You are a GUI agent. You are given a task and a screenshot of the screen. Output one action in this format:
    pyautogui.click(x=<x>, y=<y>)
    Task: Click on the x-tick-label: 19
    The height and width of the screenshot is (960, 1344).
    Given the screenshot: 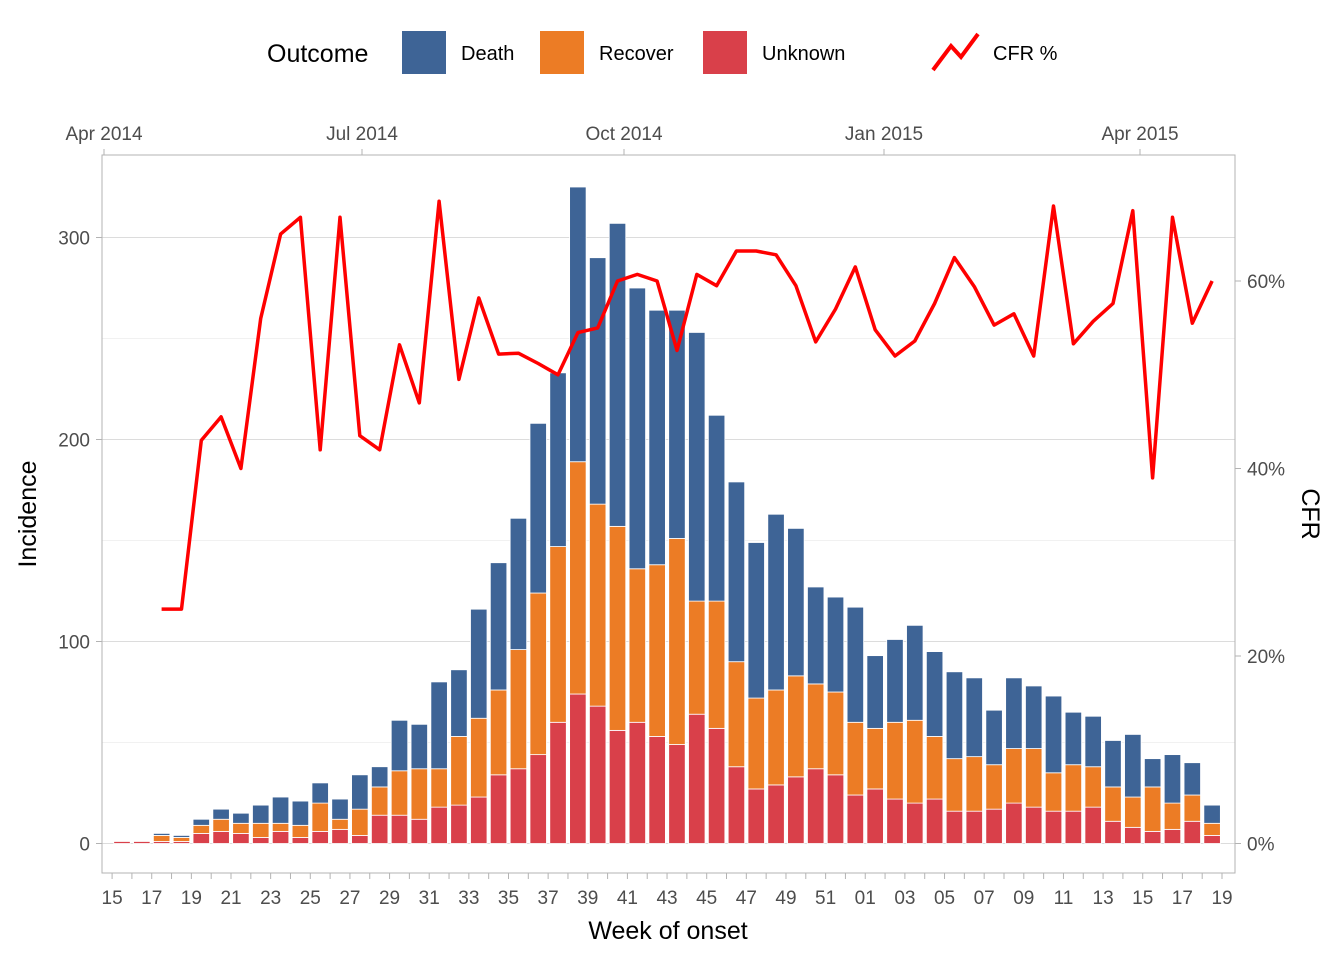 What is the action you would take?
    pyautogui.click(x=191, y=898)
    